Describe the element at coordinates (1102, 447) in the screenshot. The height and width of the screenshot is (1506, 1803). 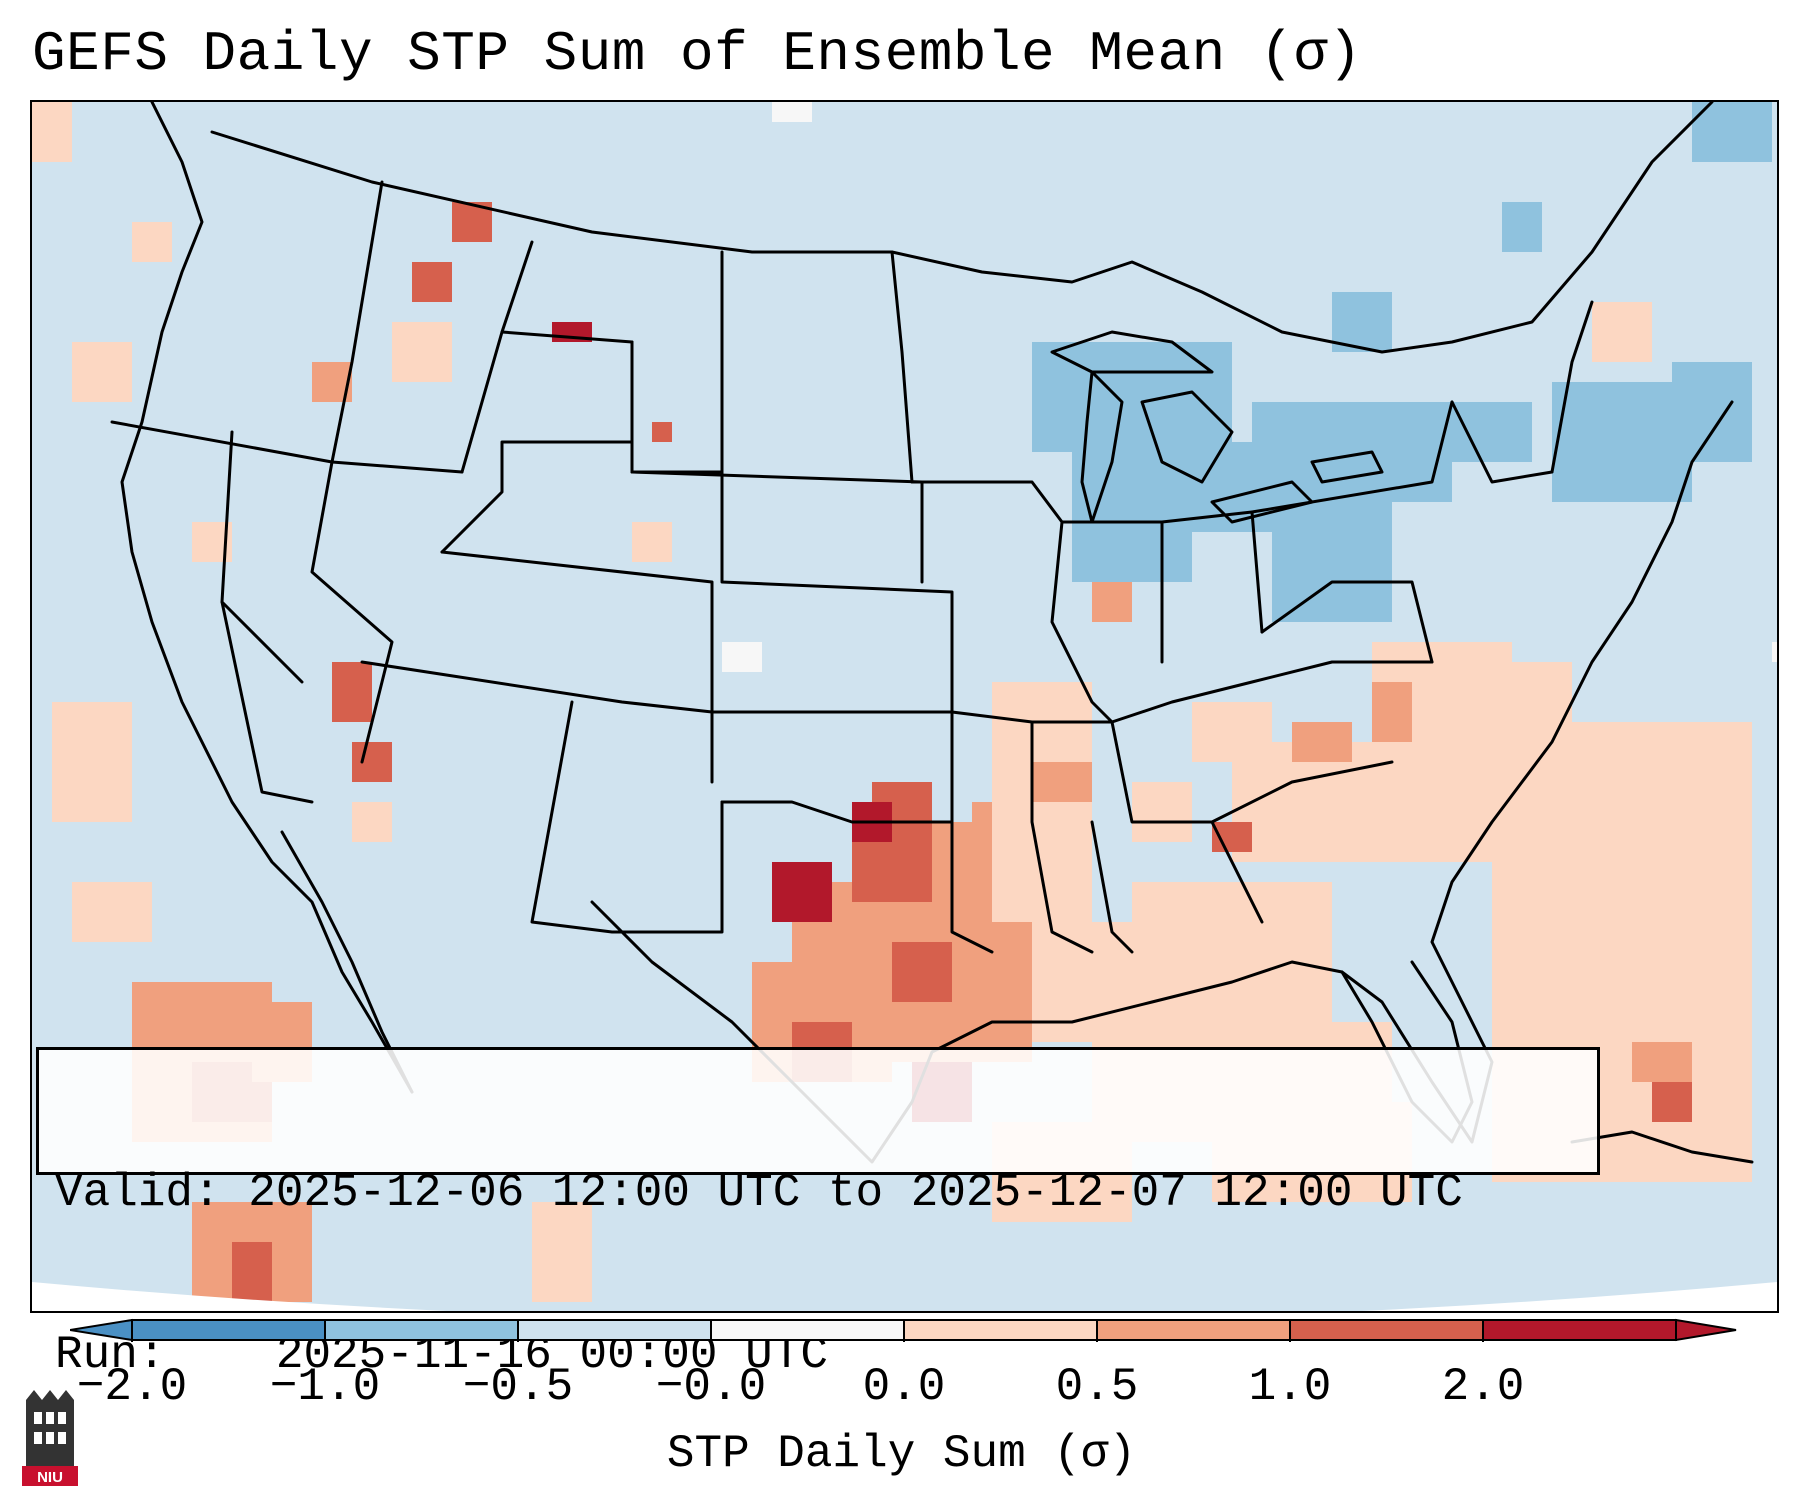
I see `lake-michigan` at that location.